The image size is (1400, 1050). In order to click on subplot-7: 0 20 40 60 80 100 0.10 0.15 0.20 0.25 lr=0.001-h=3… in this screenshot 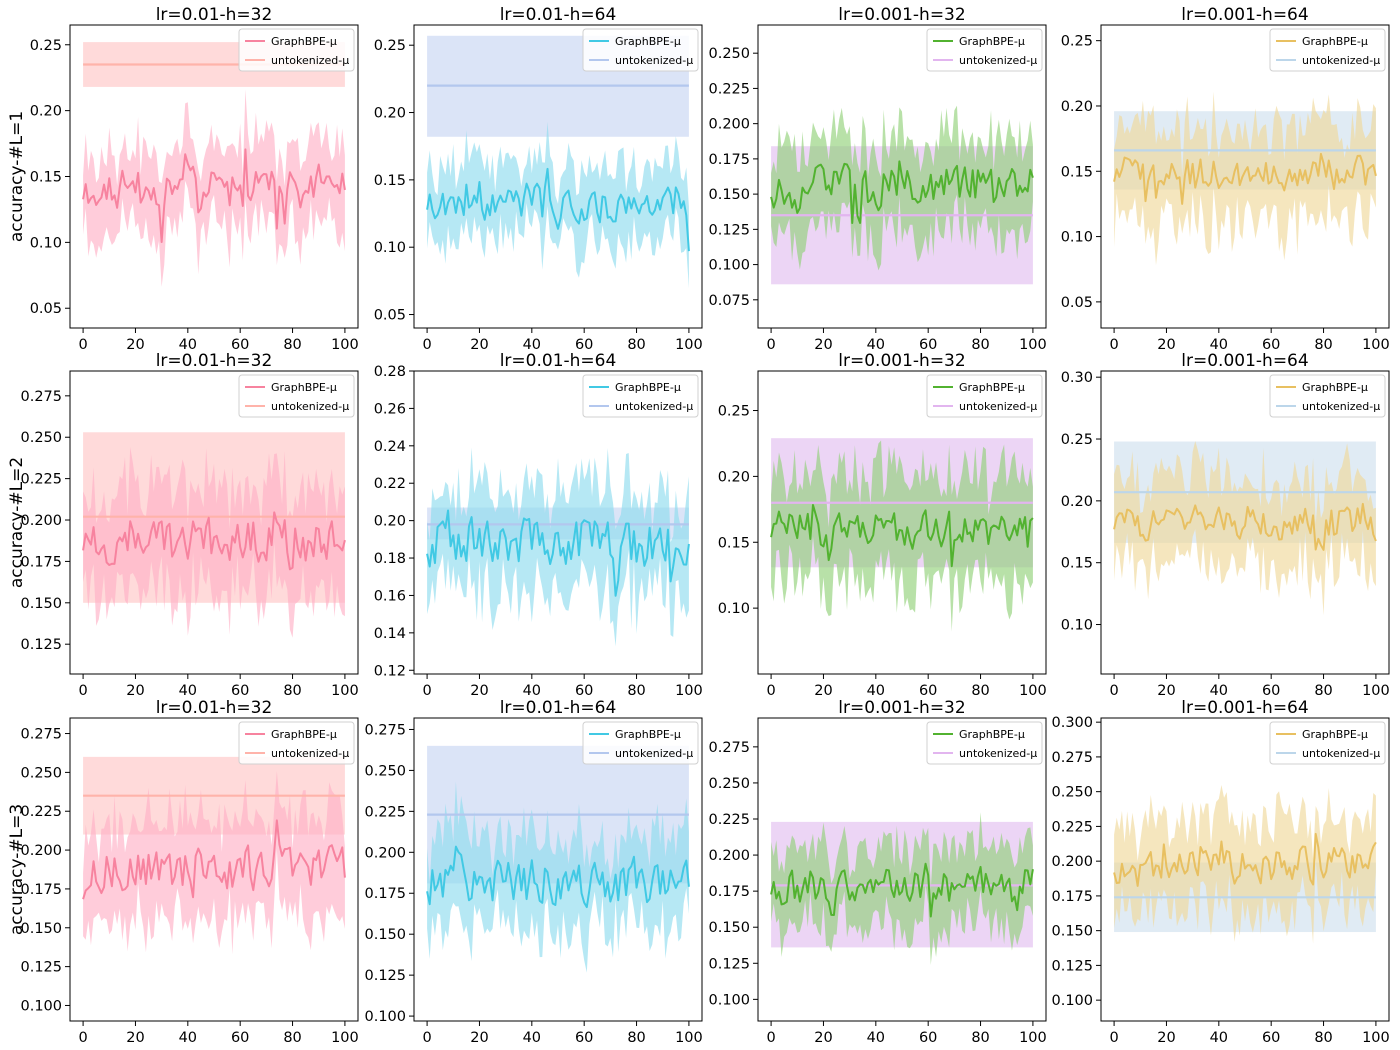, I will do `click(882, 525)`.